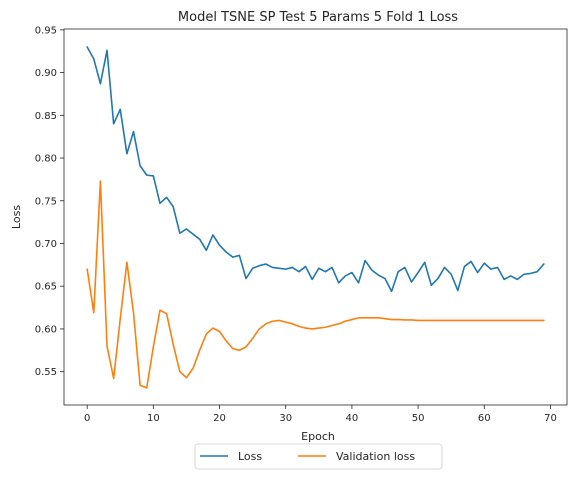  What do you see at coordinates (16, 217) in the screenshot?
I see `y-axis-label: Loss` at bounding box center [16, 217].